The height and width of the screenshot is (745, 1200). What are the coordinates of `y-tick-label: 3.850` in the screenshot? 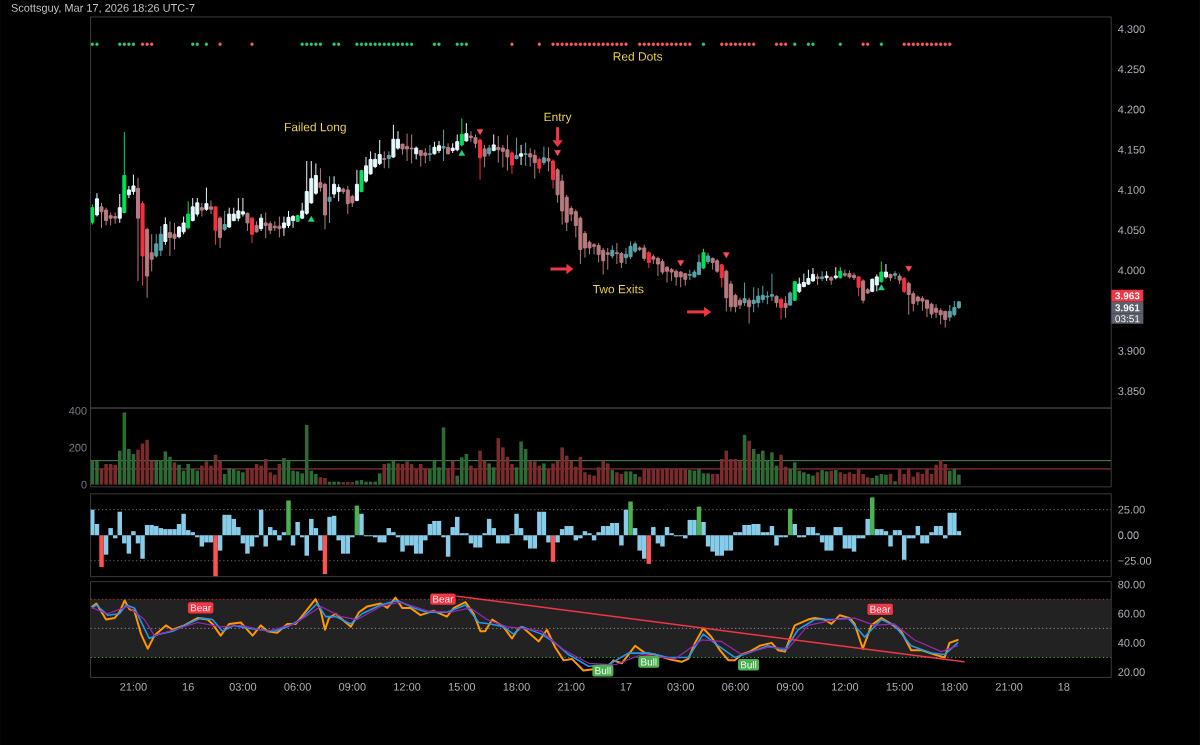 It's located at (1131, 391).